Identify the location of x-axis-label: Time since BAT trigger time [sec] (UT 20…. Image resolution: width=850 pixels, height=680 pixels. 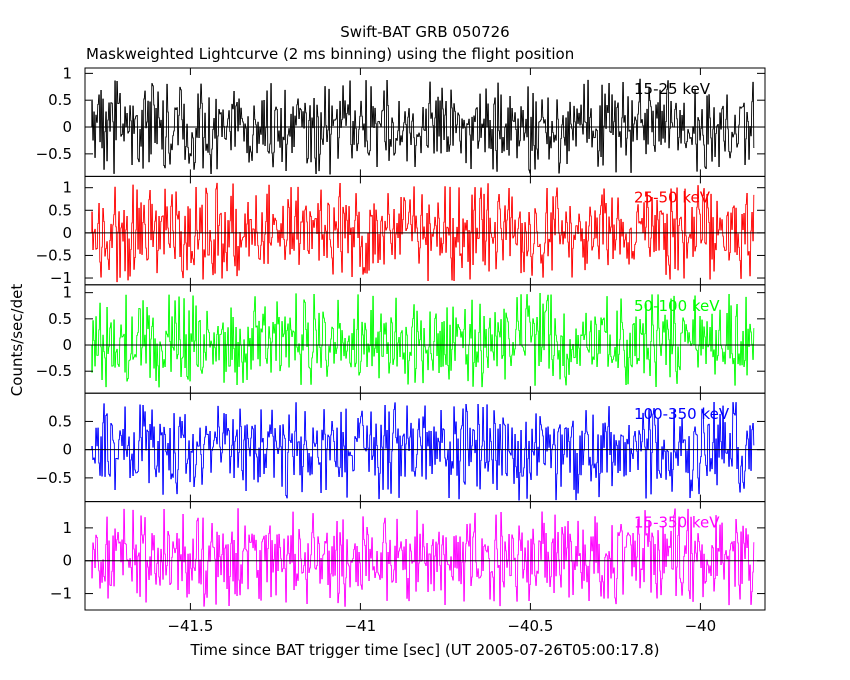
(425, 650).